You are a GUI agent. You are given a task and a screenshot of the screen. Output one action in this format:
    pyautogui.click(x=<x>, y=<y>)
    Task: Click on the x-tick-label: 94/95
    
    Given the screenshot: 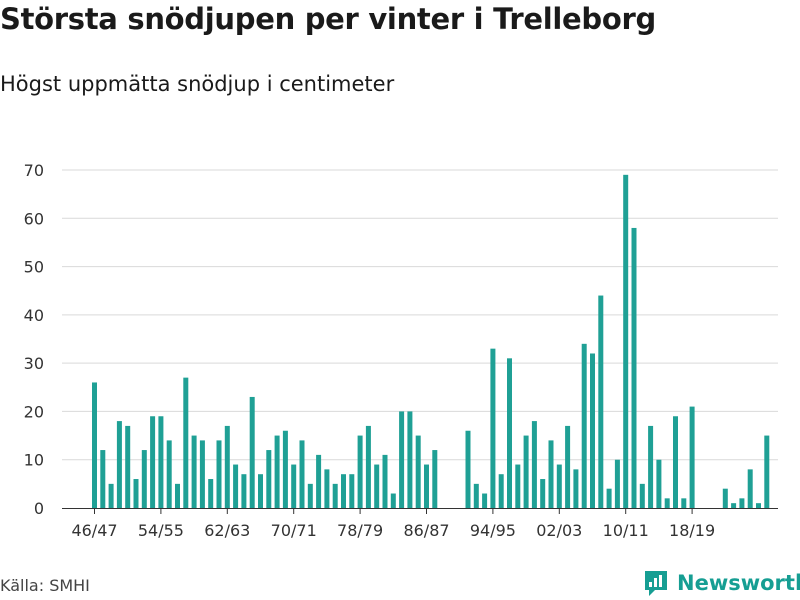 What is the action you would take?
    pyautogui.click(x=493, y=530)
    